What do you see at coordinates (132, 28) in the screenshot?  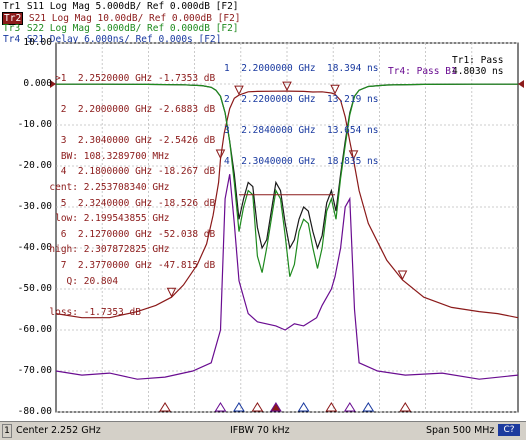 I see `trace-label: S22 Log Mag 5.000dB/ Ref 0.000dB [F2]` at bounding box center [132, 28].